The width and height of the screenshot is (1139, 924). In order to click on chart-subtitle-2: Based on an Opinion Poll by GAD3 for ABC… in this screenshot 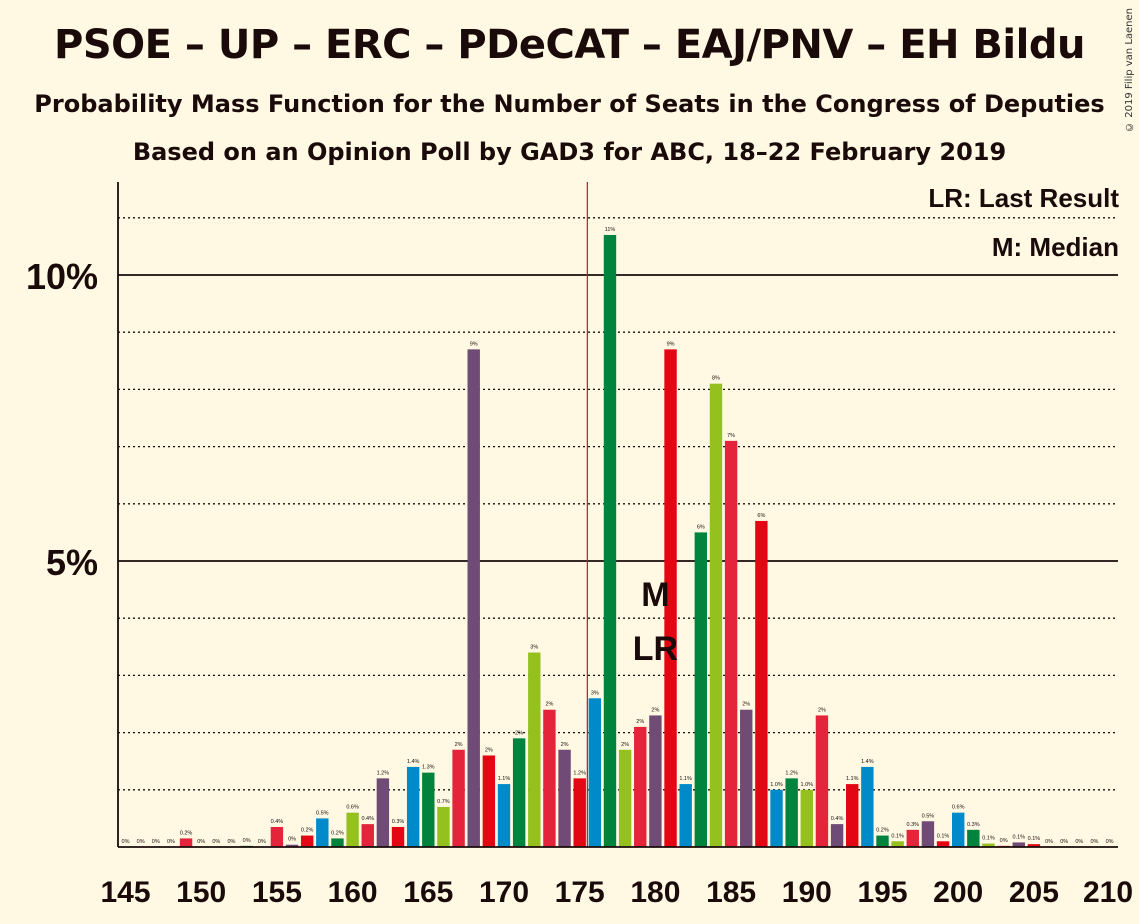, I will do `click(569, 152)`.